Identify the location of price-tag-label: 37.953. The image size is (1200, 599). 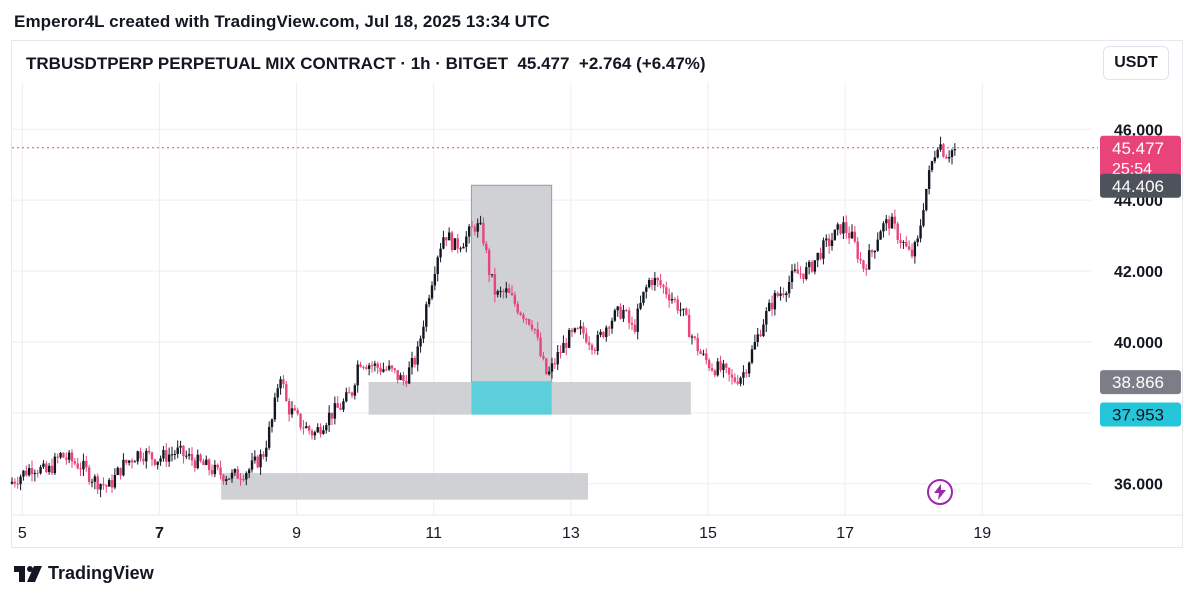
(1138, 415).